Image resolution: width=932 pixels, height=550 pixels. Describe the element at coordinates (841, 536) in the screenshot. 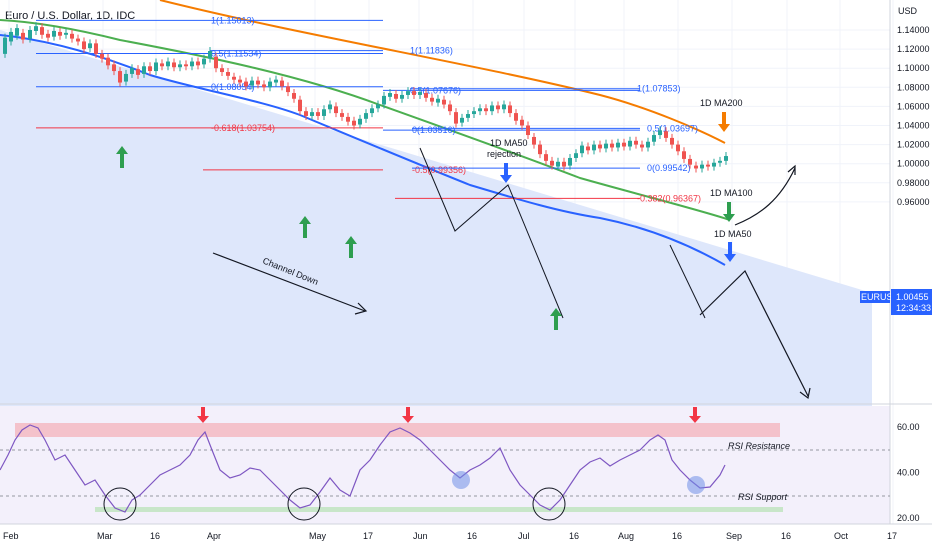

I see `time-tick-label: Oct` at that location.